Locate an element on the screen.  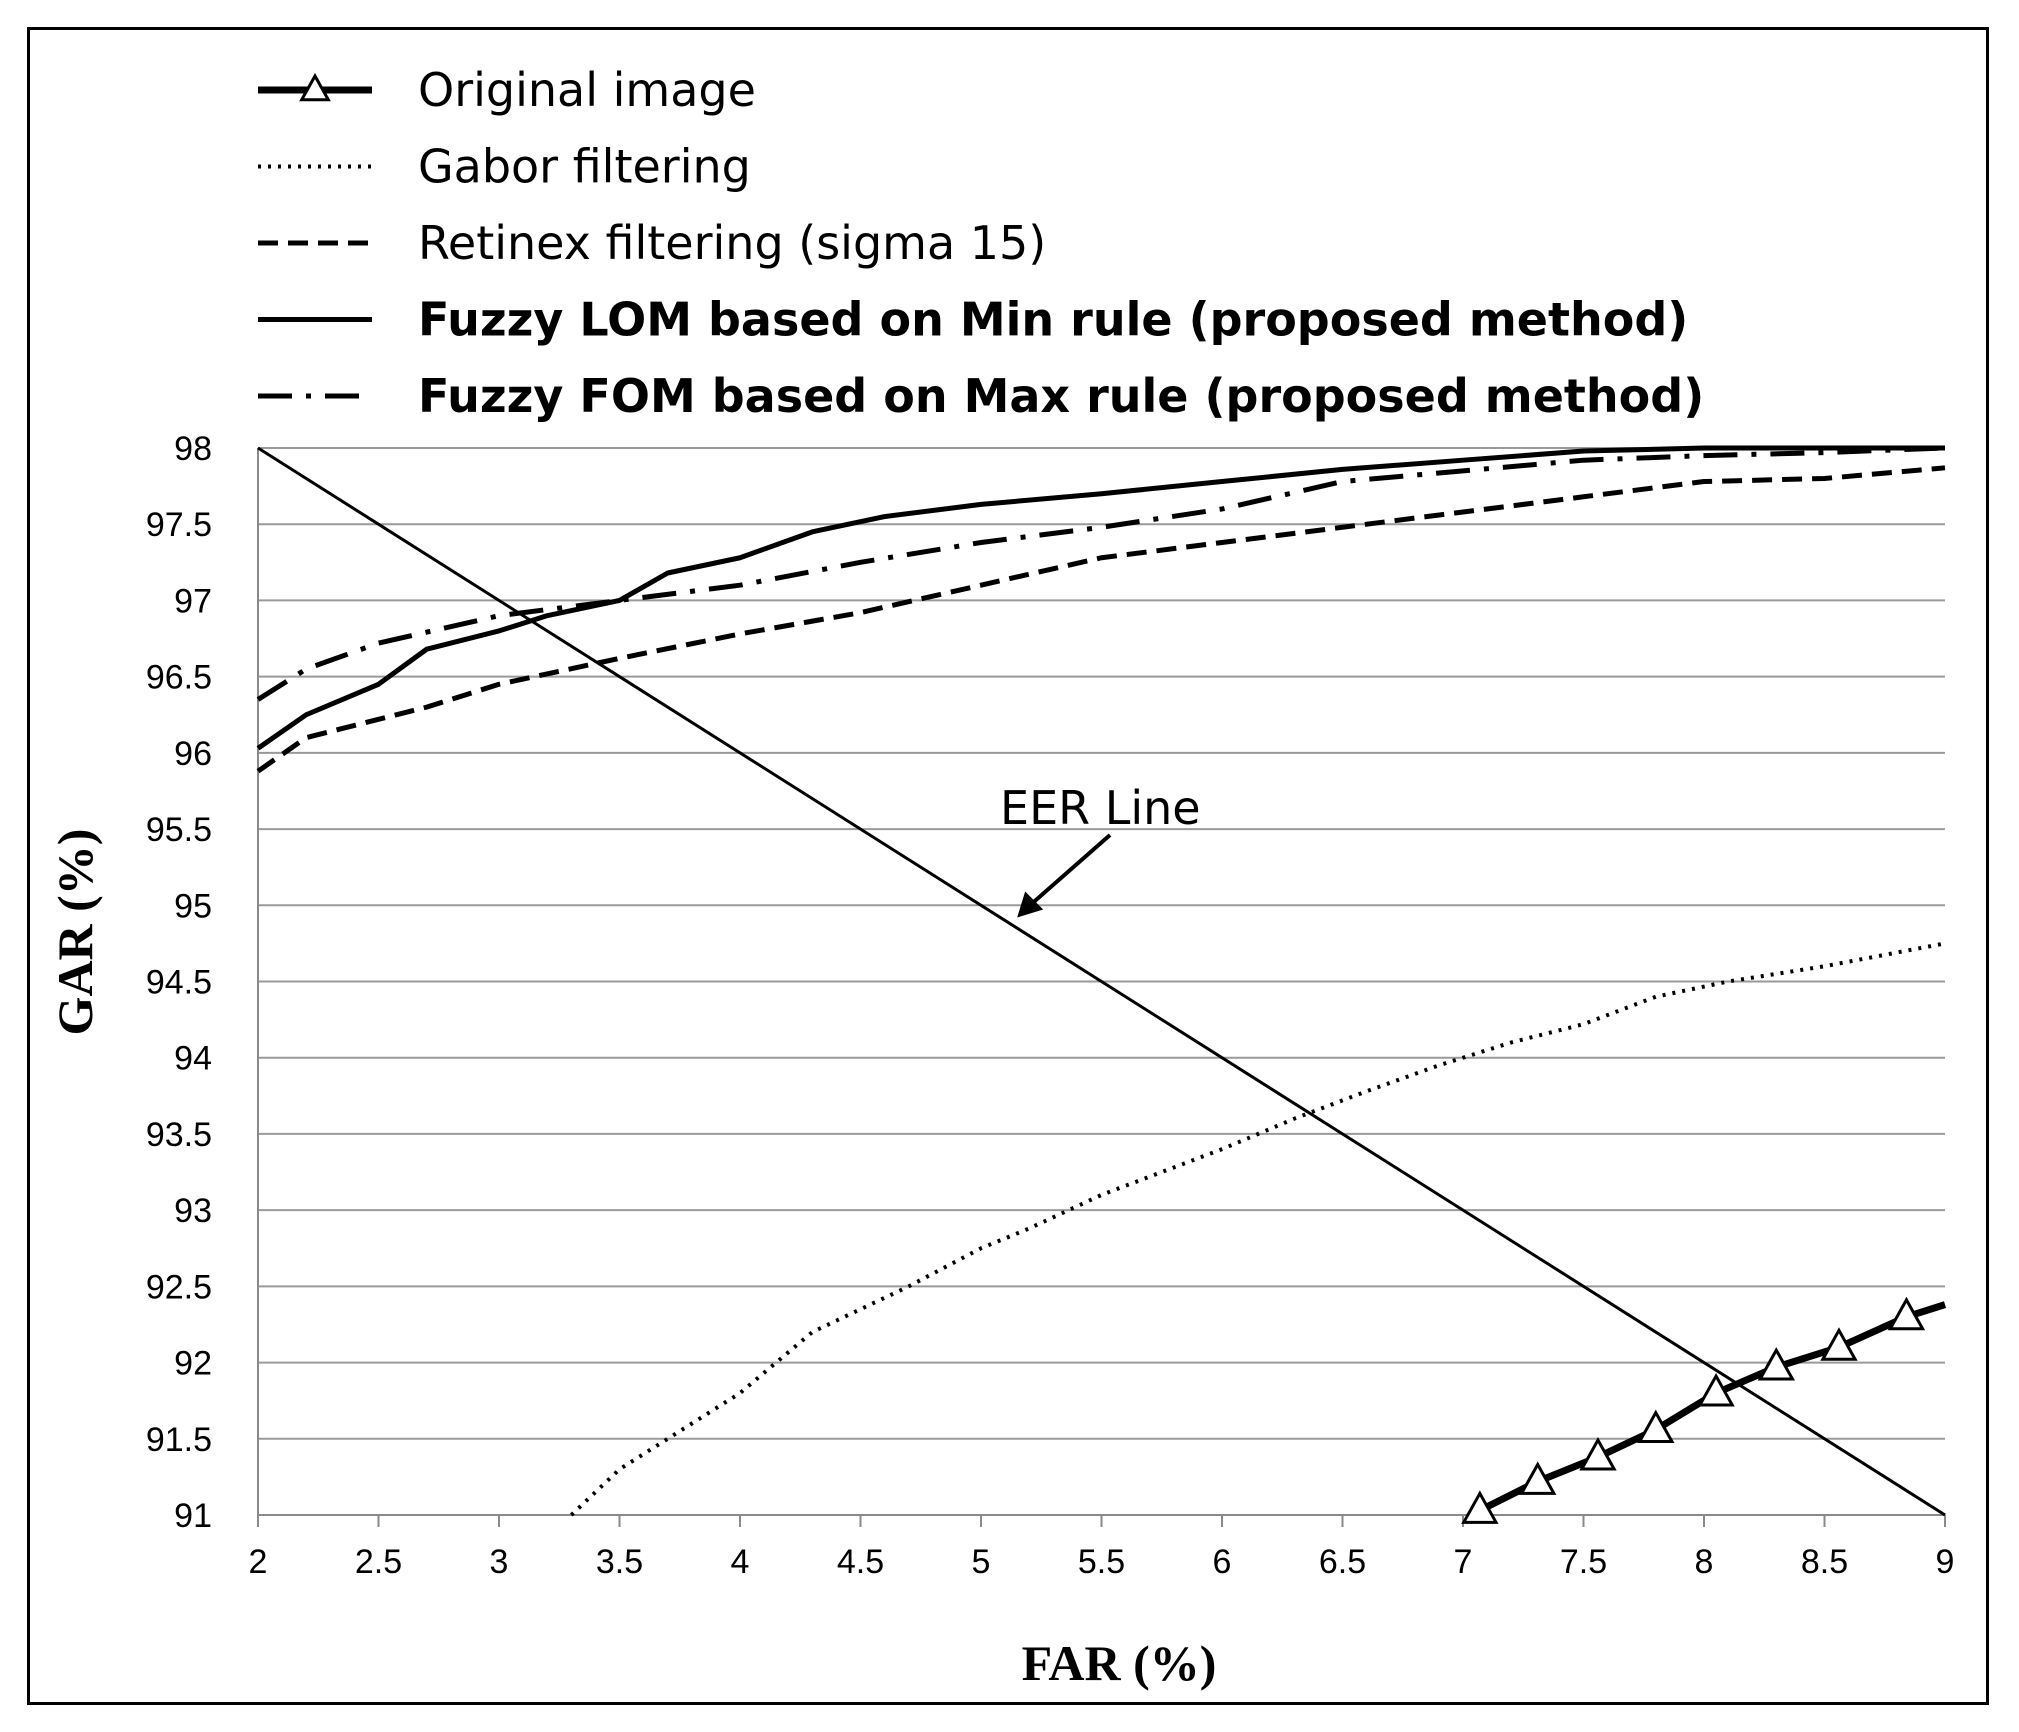
x-tick-label-7: 5.5 is located at coordinates (1101, 1562).